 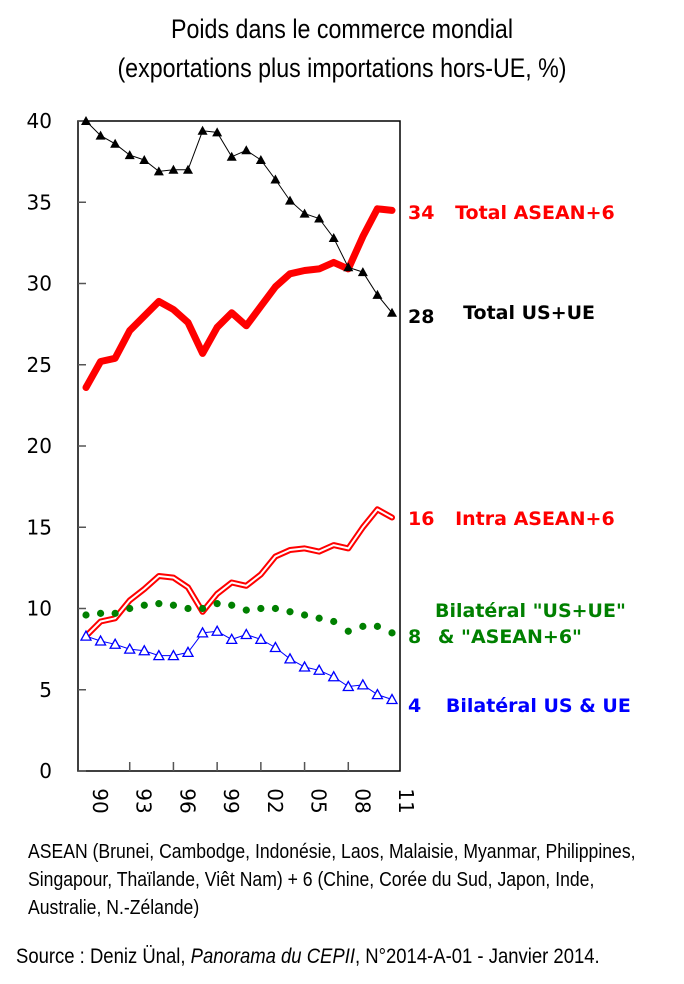 What do you see at coordinates (415, 637) in the screenshot?
I see `end-value: 8` at bounding box center [415, 637].